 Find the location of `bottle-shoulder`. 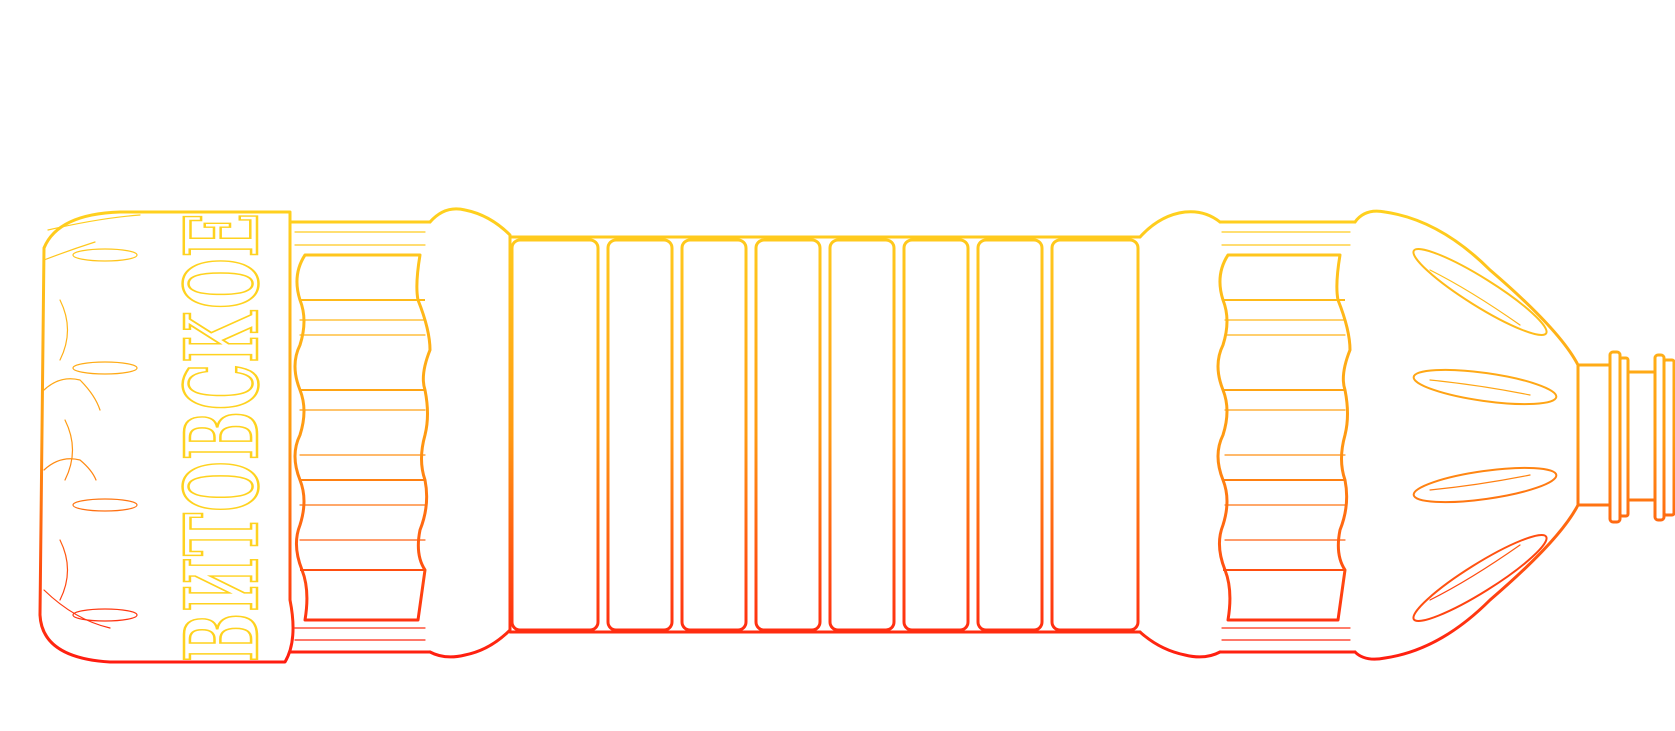

bottle-shoulder is located at coordinates (1466, 435).